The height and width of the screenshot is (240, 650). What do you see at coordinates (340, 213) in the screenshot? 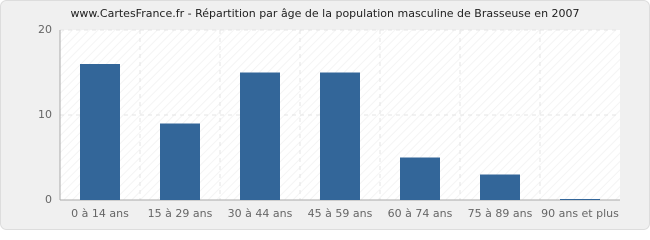
I see `x-tick-label: 45 à 59 ans` at bounding box center [340, 213].